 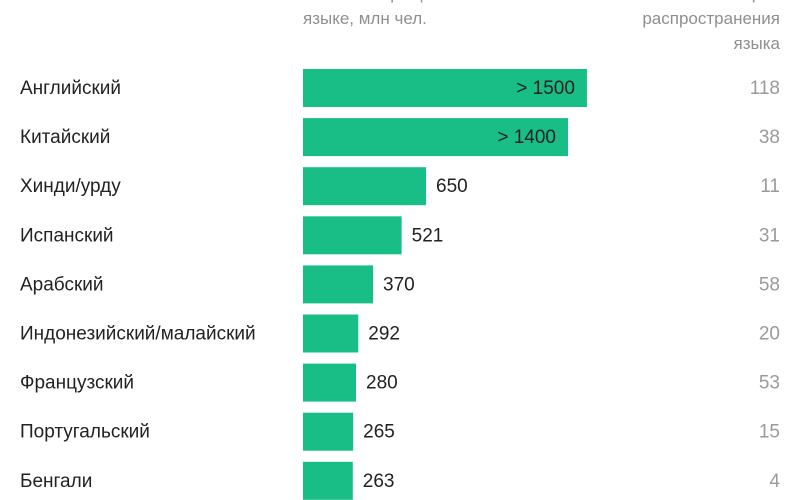 What do you see at coordinates (379, 481) in the screenshot?
I see `value-label: 263` at bounding box center [379, 481].